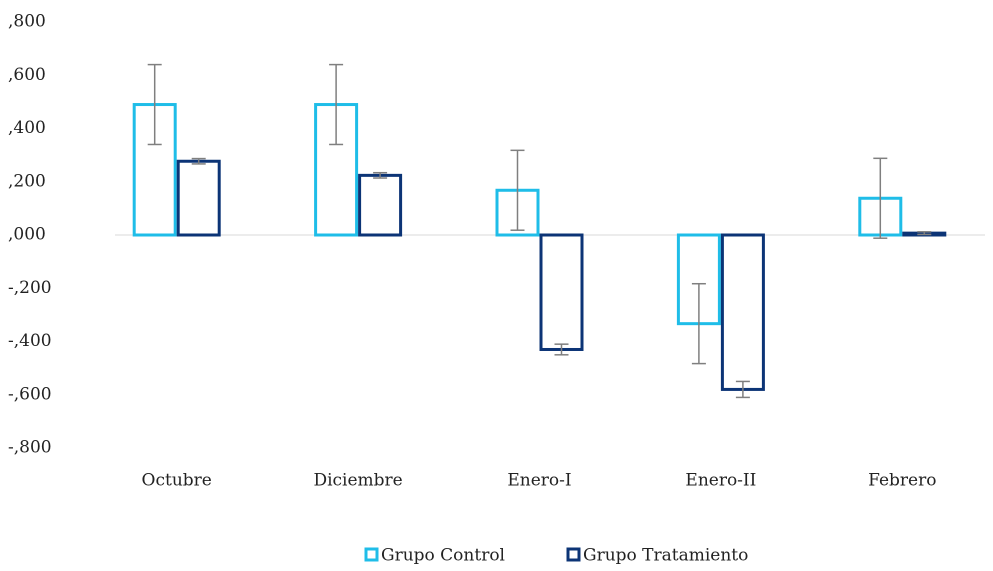  I want to click on x-tick-label: Enero-II, so click(720, 481).